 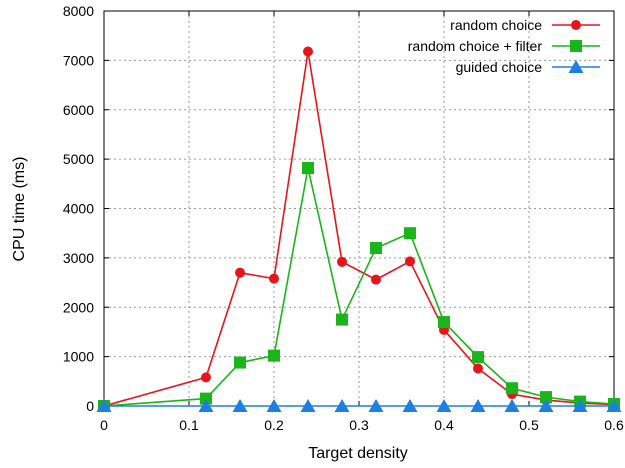 I want to click on legend-label: guided choice, so click(x=499, y=67).